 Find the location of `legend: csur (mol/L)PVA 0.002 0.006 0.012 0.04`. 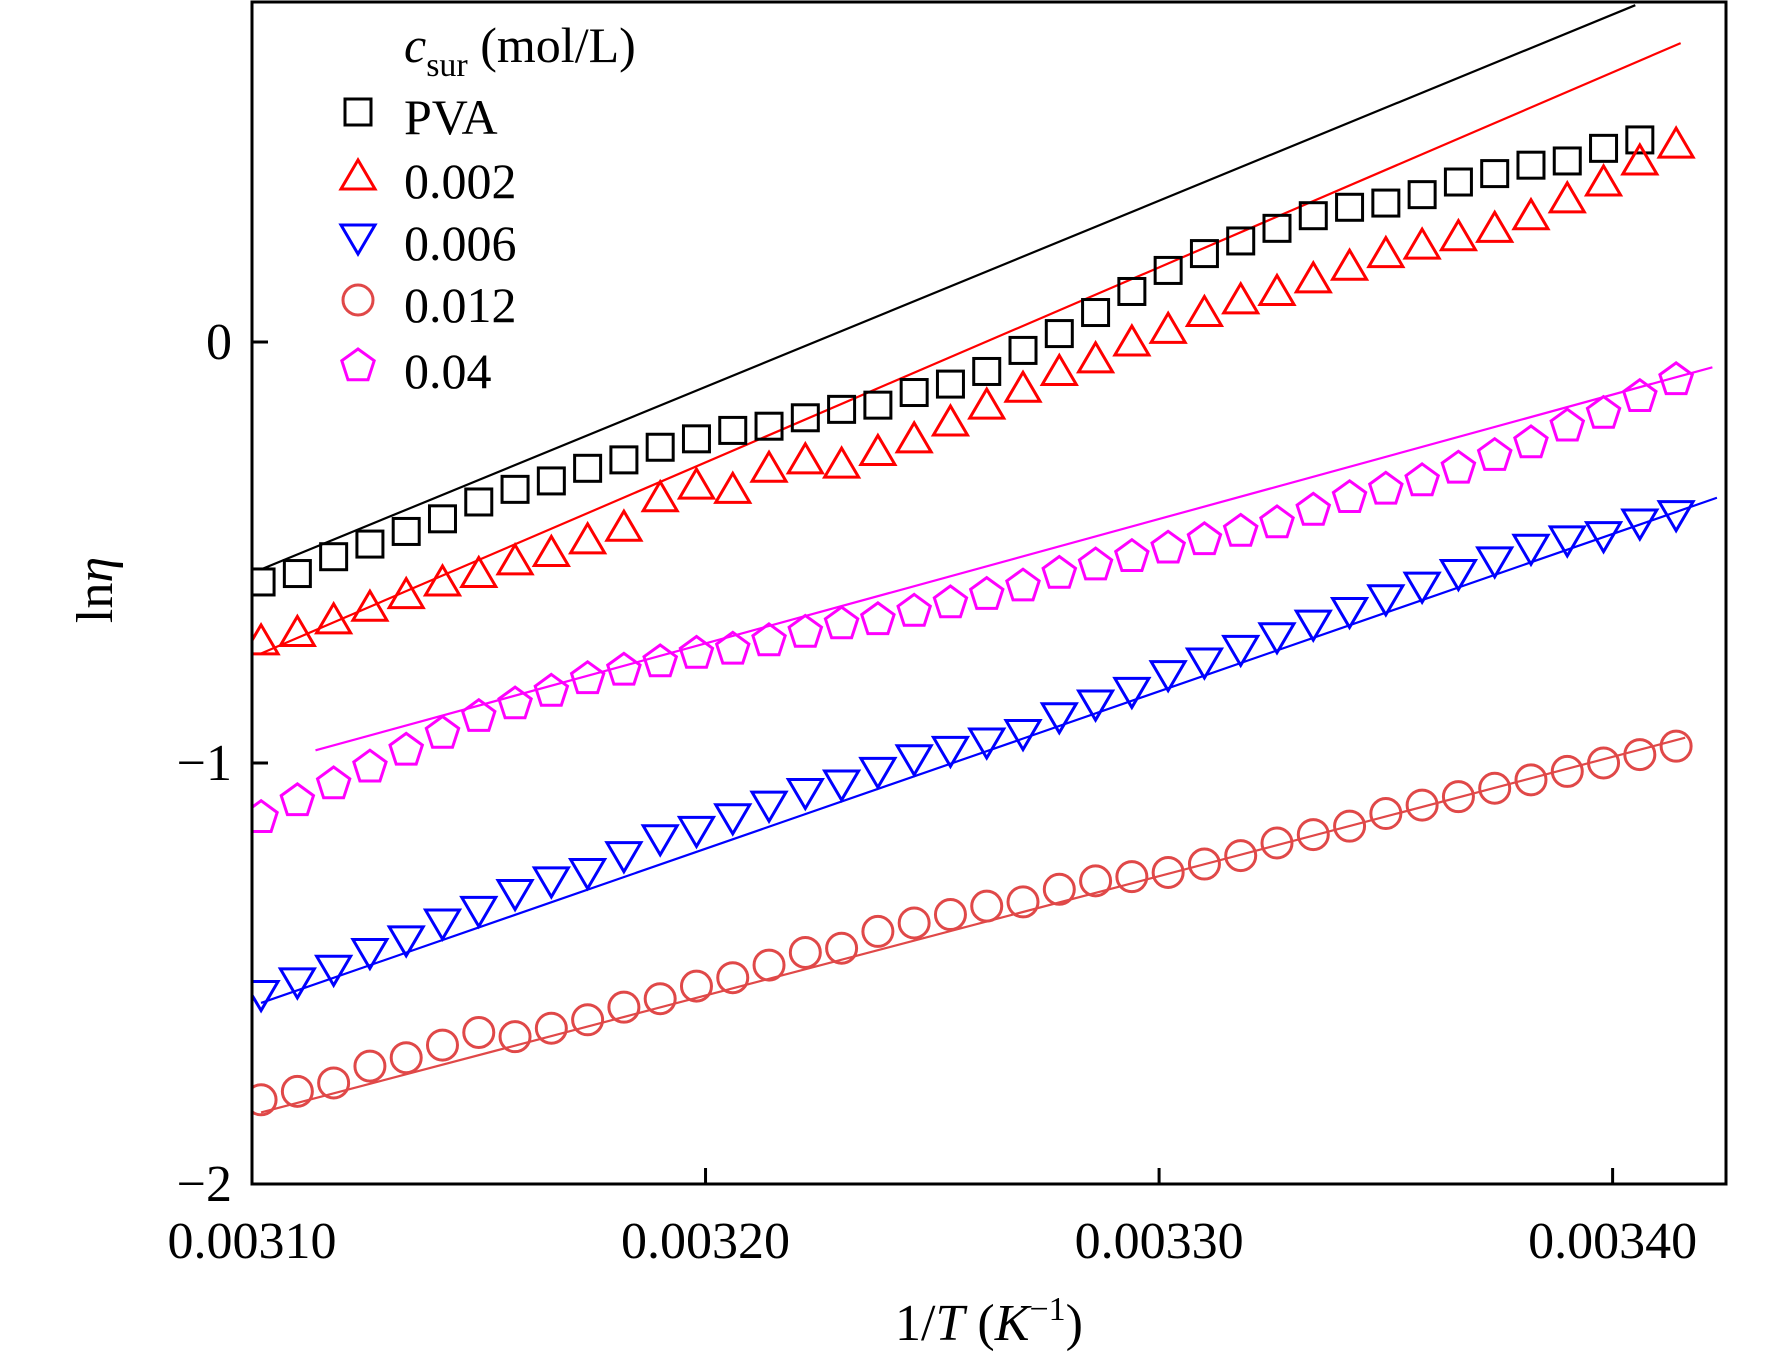

legend: csur (mol/L)PVA 0.002 0.006 0.012 0.04 is located at coordinates (487, 208).